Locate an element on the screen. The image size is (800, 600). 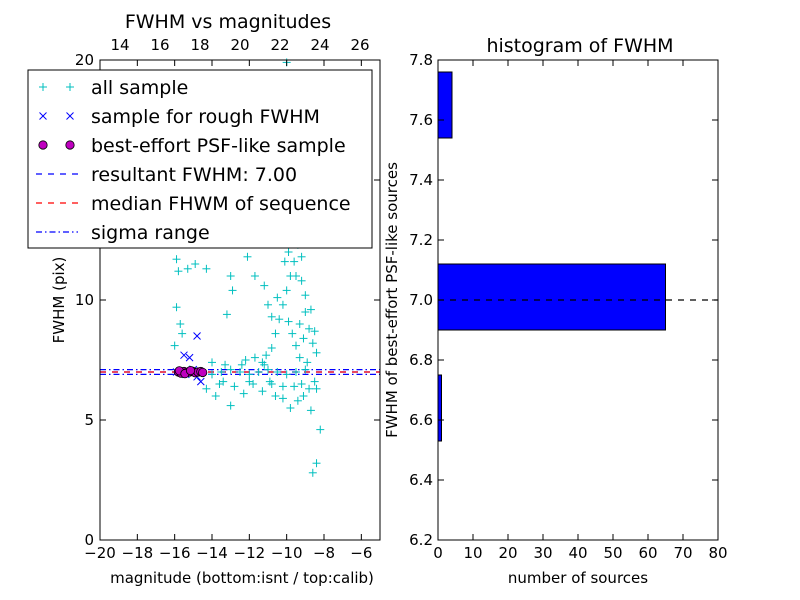
right-x-tick-label: 70 is located at coordinates (682, 553).